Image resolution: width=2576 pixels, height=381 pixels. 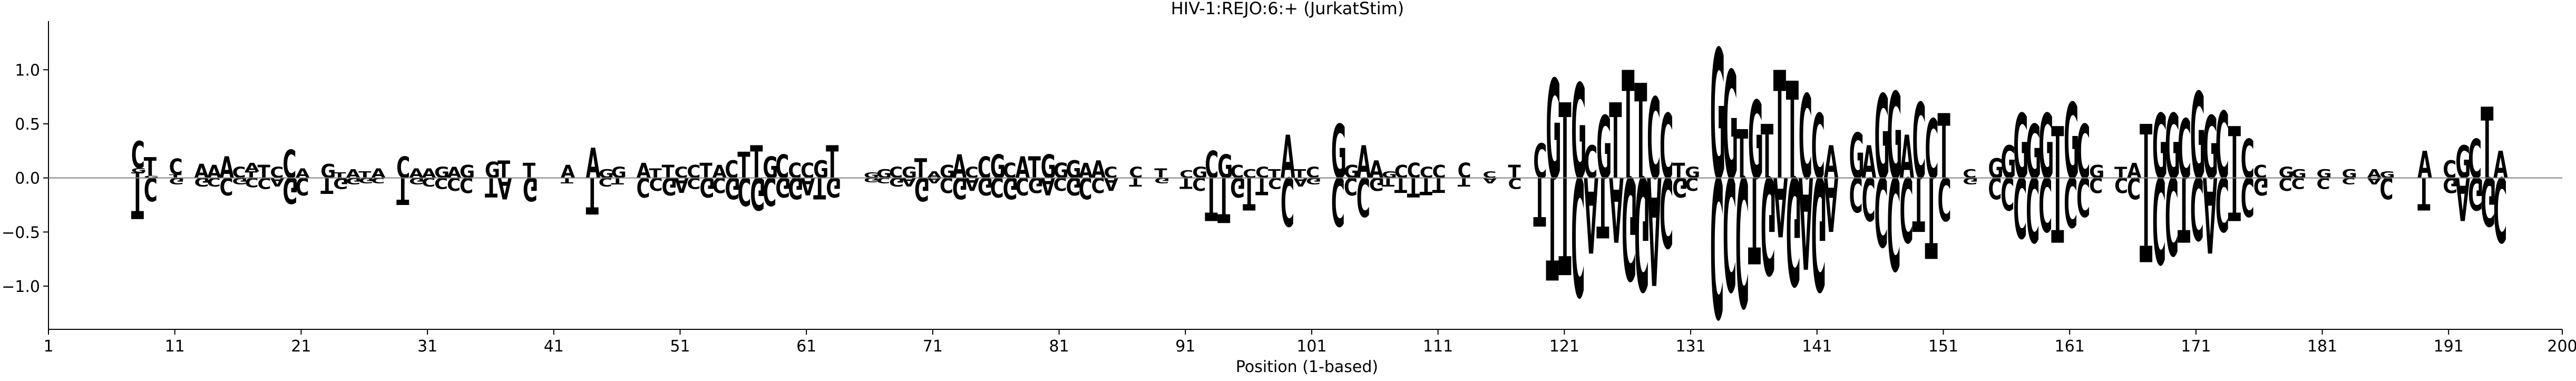 What do you see at coordinates (806, 346) in the screenshot?
I see `x-tick-label: 61` at bounding box center [806, 346].